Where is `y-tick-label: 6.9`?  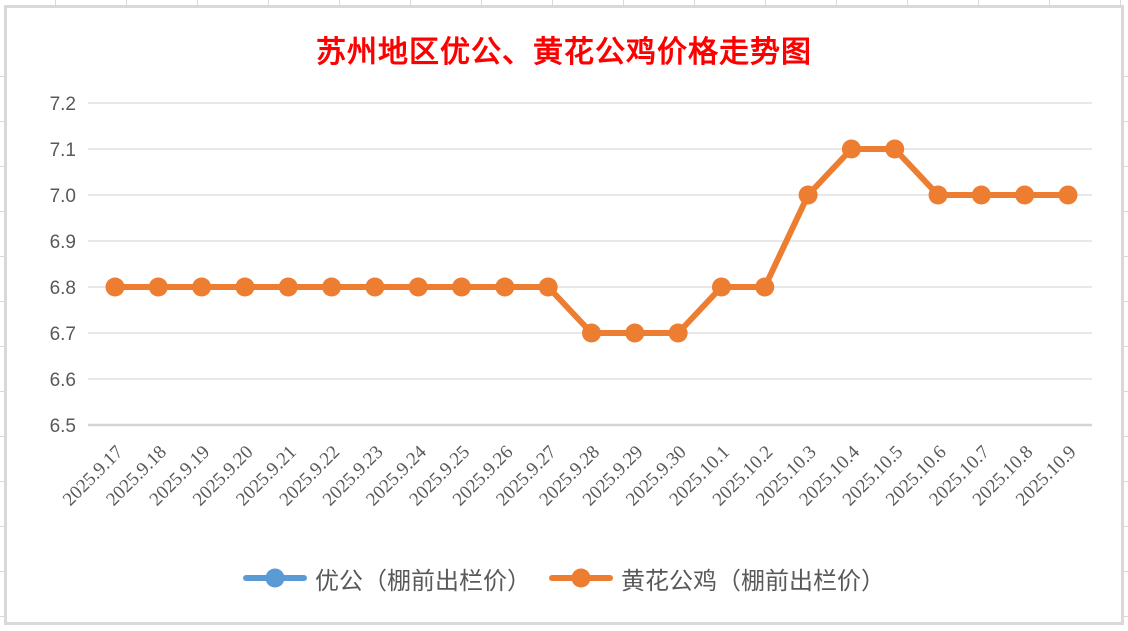
y-tick-label: 6.9 is located at coordinates (63, 242).